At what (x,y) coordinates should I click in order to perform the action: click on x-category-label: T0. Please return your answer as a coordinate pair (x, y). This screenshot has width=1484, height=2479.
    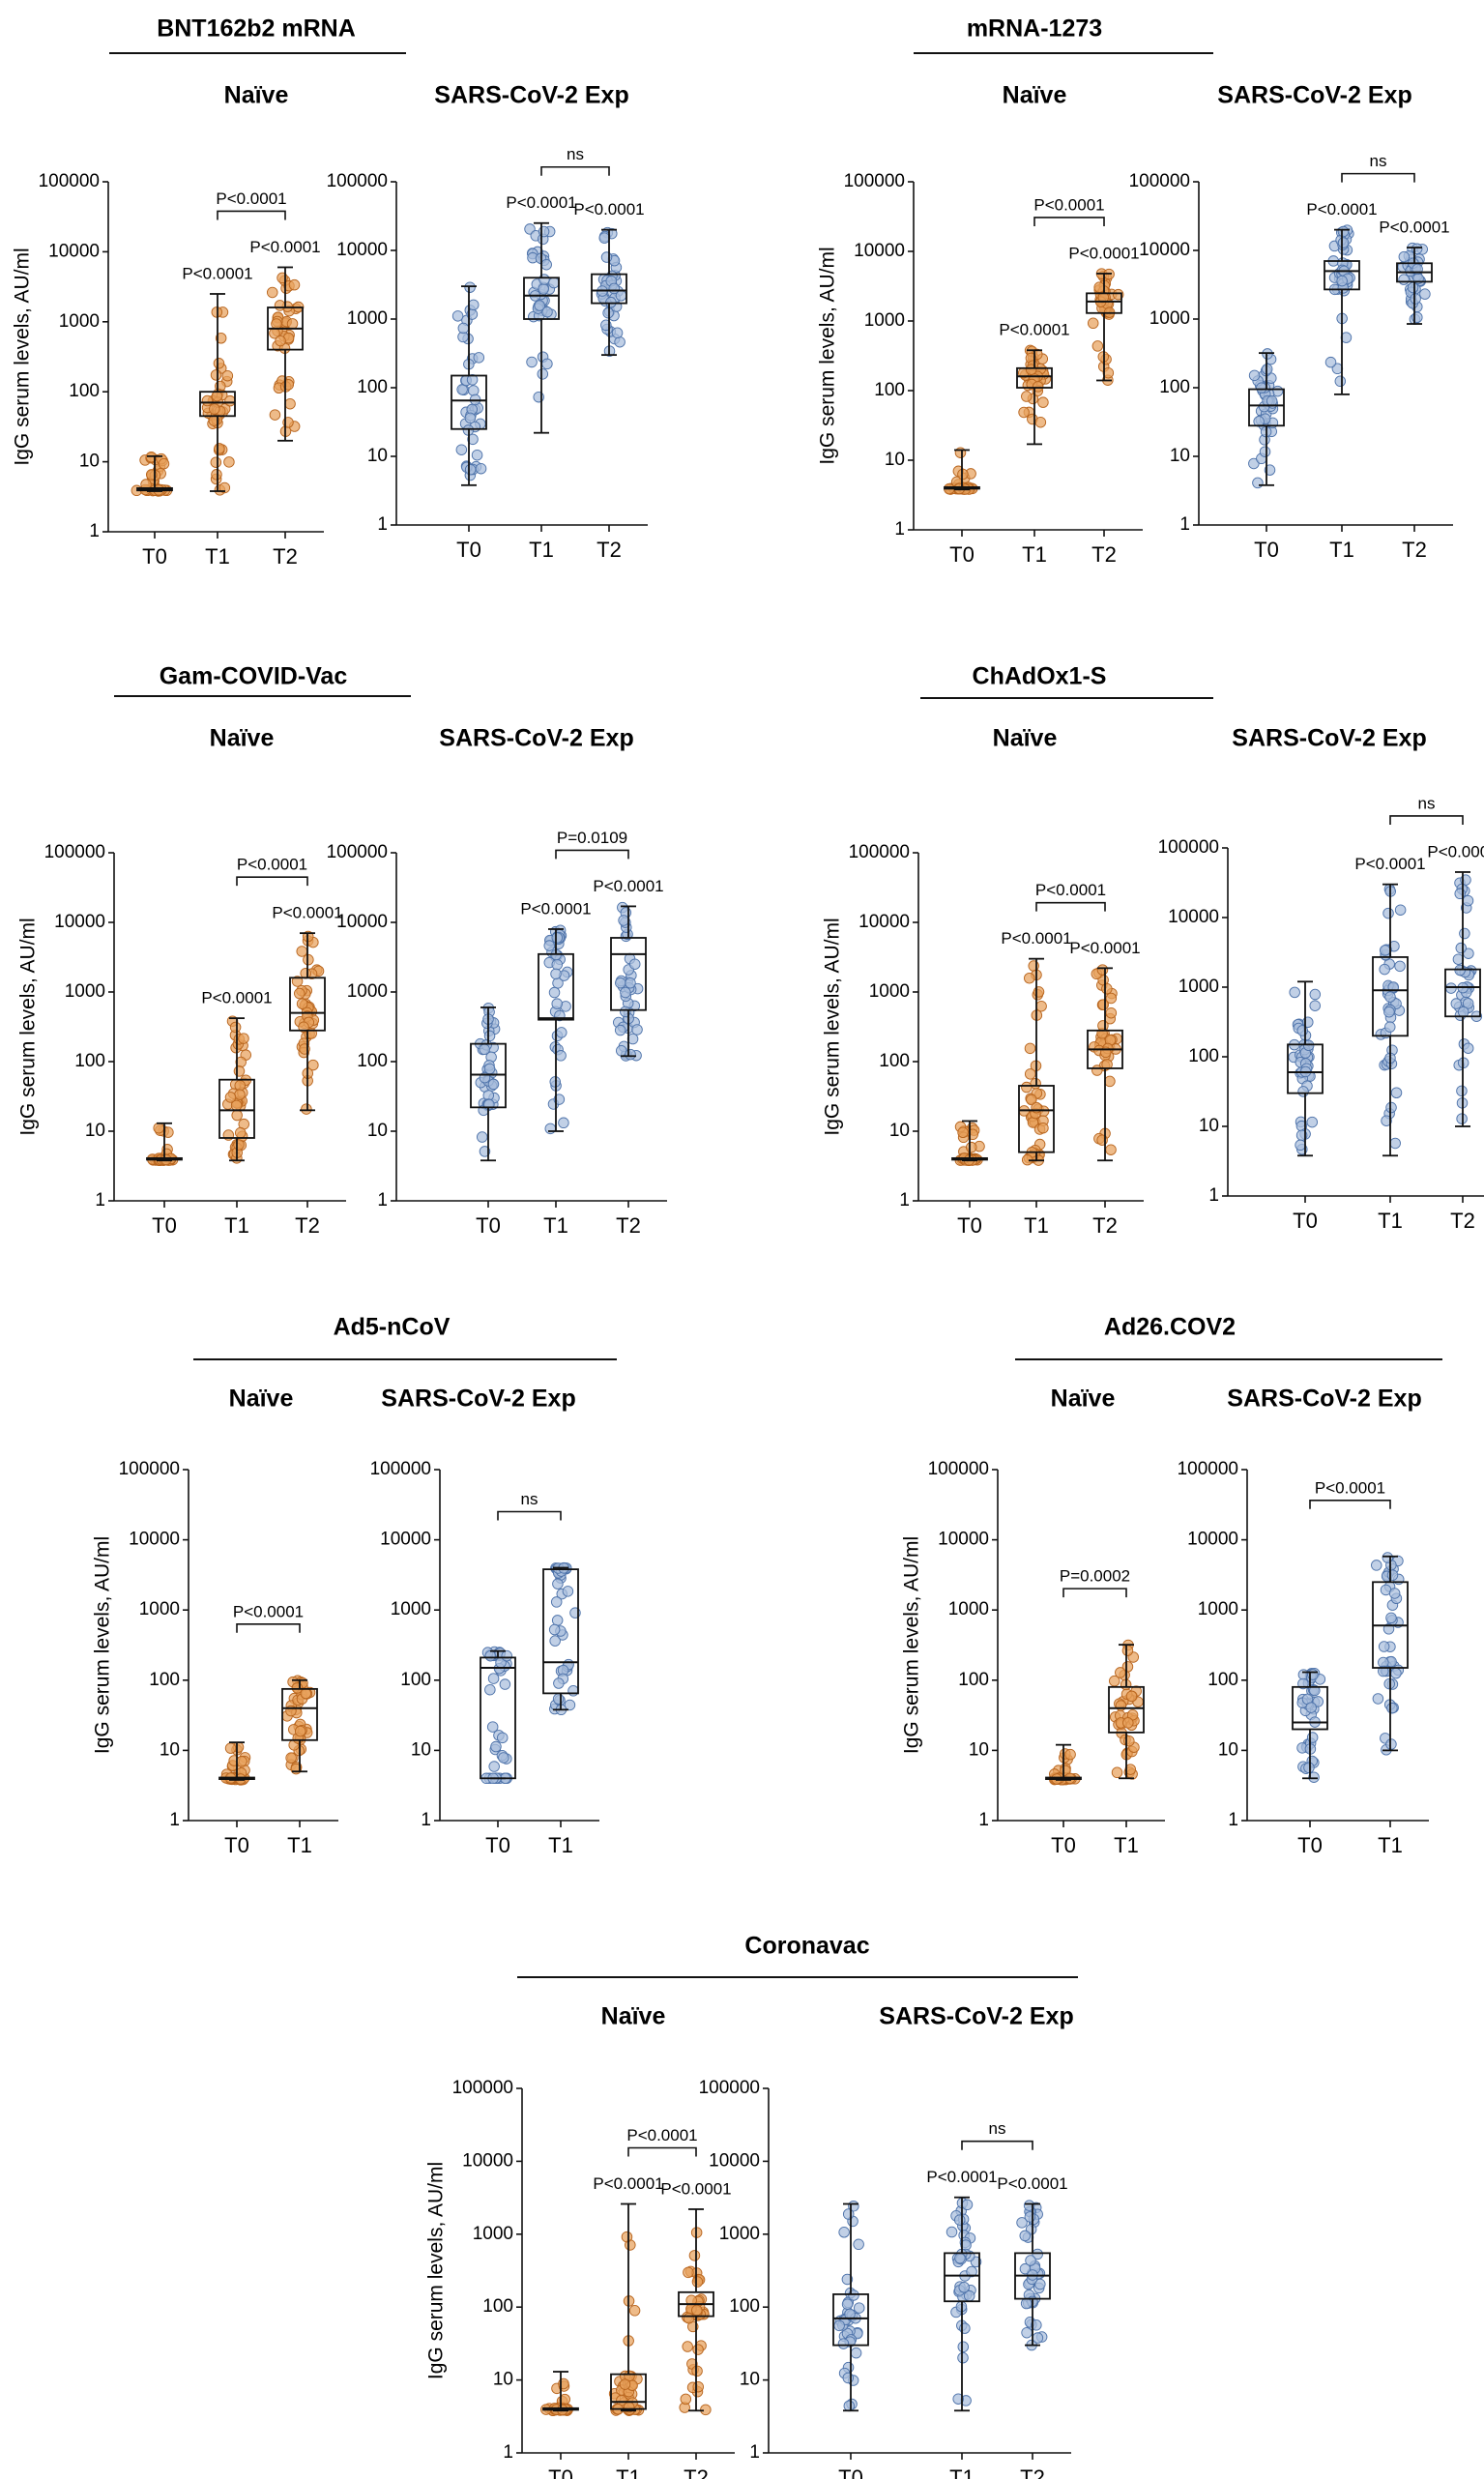
    Looking at the image, I should click on (469, 550).